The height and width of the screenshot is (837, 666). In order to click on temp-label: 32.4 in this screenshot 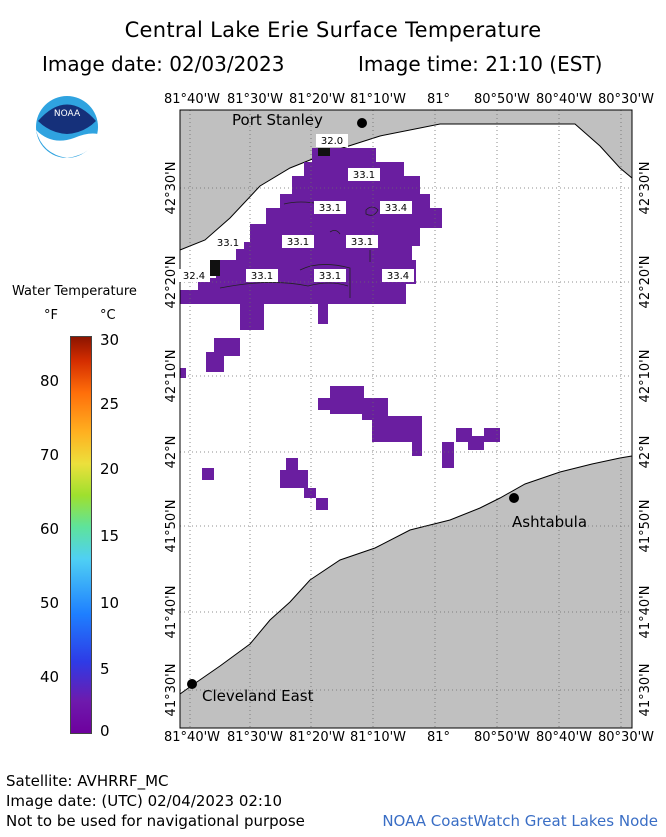, I will do `click(194, 276)`.